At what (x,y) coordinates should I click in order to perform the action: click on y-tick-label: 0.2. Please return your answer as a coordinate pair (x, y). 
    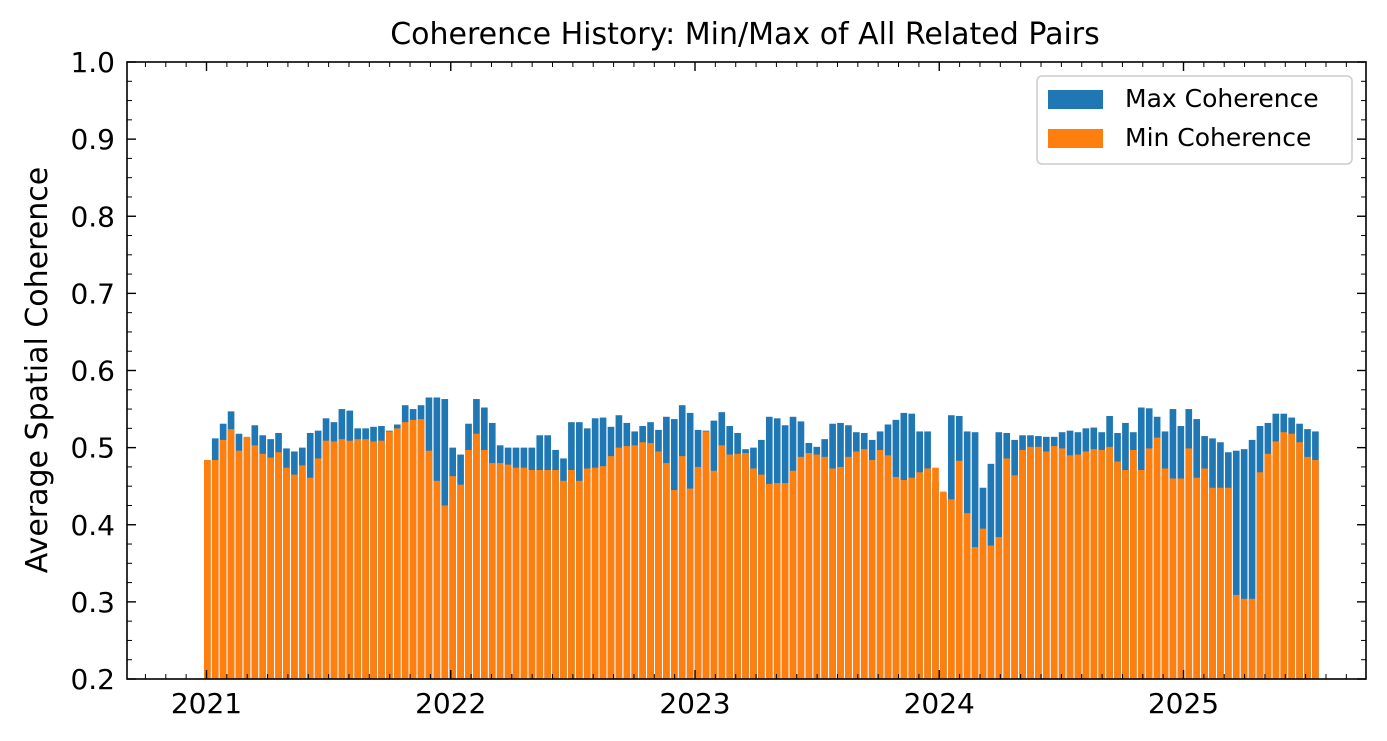
    Looking at the image, I should click on (92, 679).